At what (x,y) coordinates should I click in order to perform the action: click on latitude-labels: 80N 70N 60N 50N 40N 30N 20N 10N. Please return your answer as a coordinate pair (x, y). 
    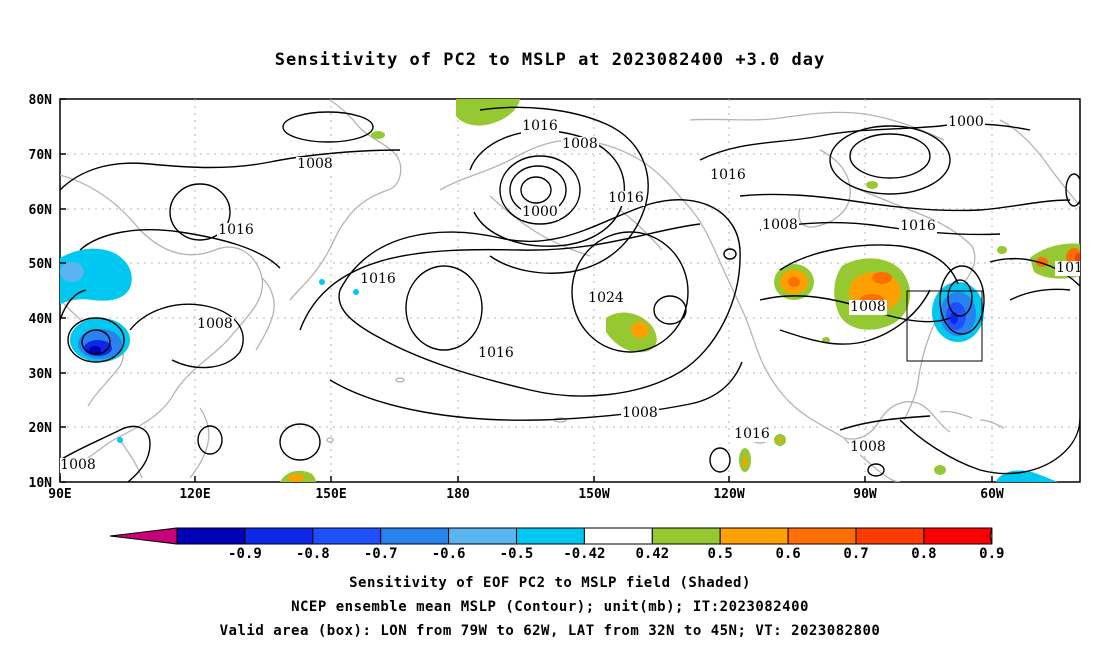
    Looking at the image, I should click on (47, 292).